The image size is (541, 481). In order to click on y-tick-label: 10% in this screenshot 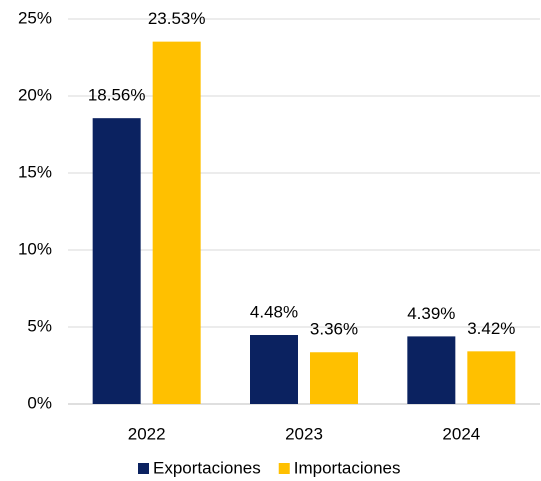, I will do `click(35, 248)`.